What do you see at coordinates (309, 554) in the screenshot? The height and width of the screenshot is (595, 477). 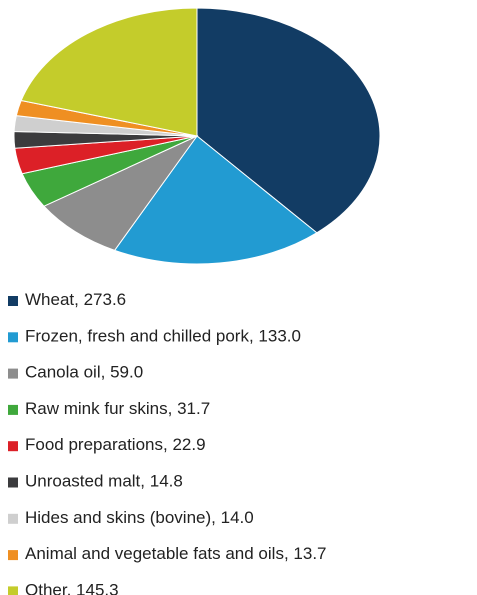 I see `legend-value: 13.7` at bounding box center [309, 554].